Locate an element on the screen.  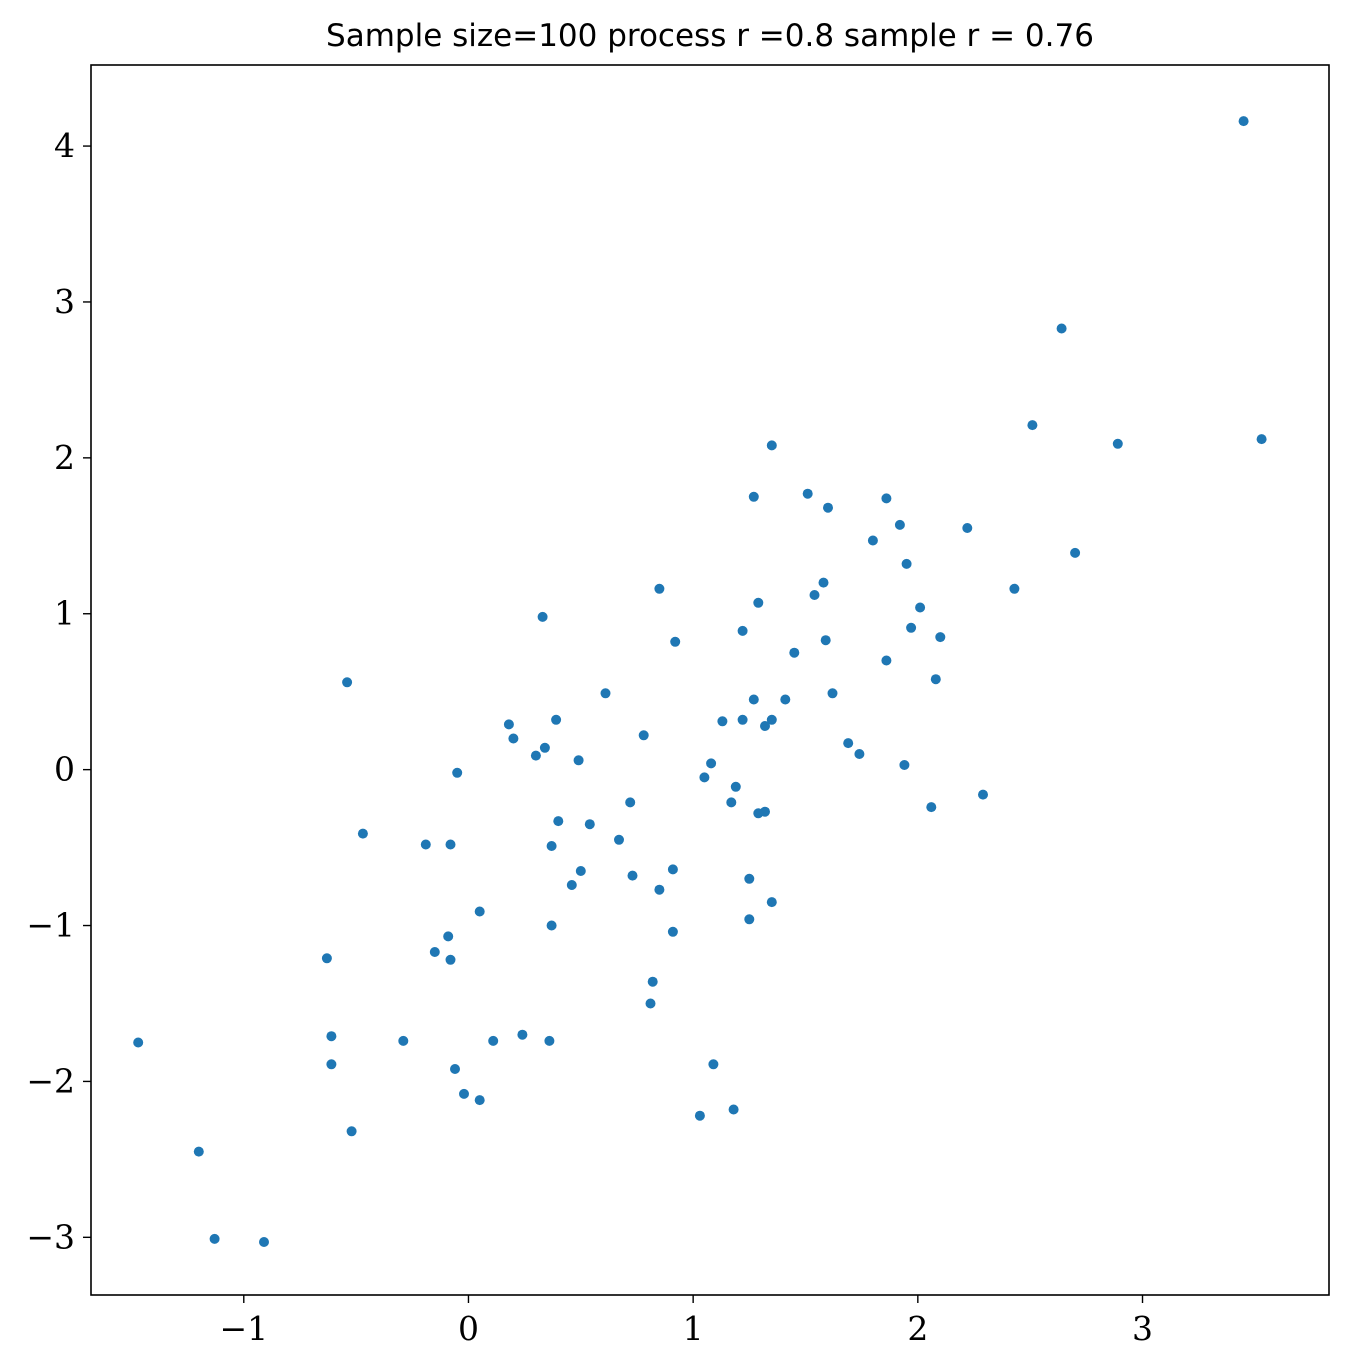
y-axis: −3 −2 −1 0 1 2 3 4 is located at coordinates (58, 691).